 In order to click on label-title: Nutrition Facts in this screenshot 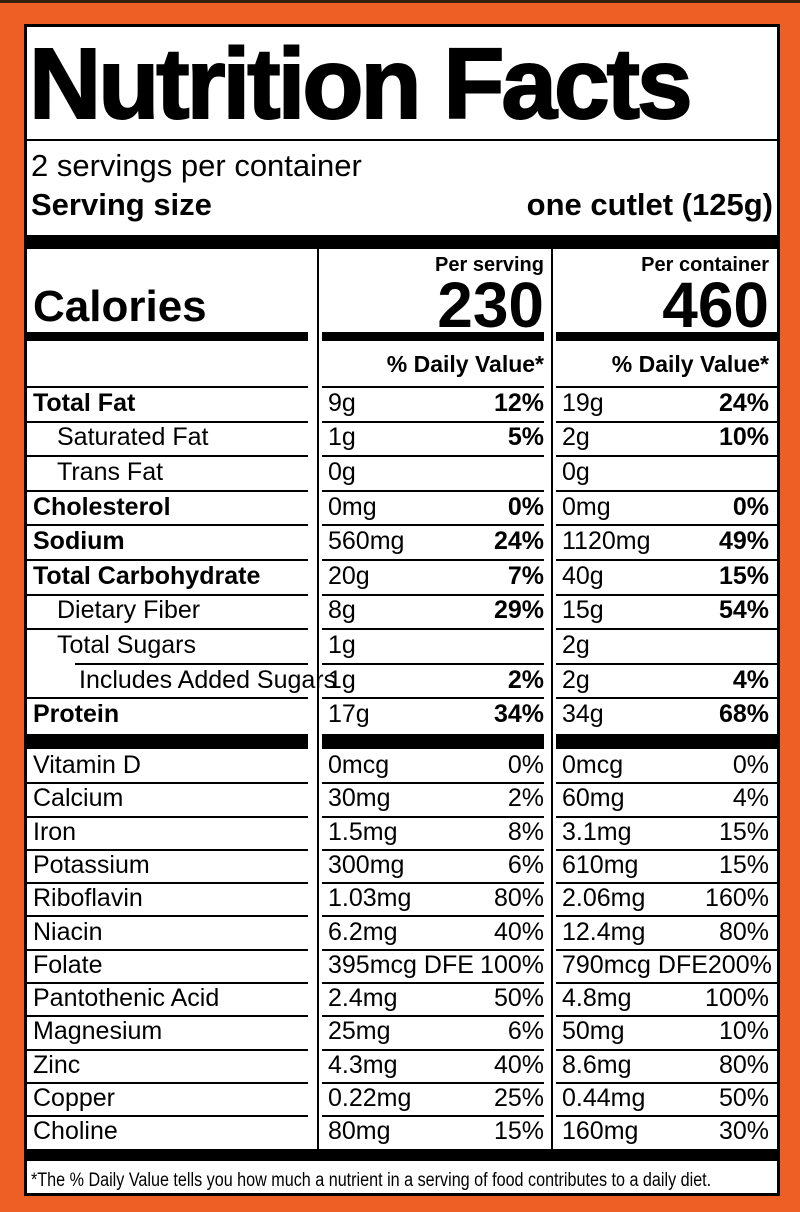, I will do `click(361, 84)`.